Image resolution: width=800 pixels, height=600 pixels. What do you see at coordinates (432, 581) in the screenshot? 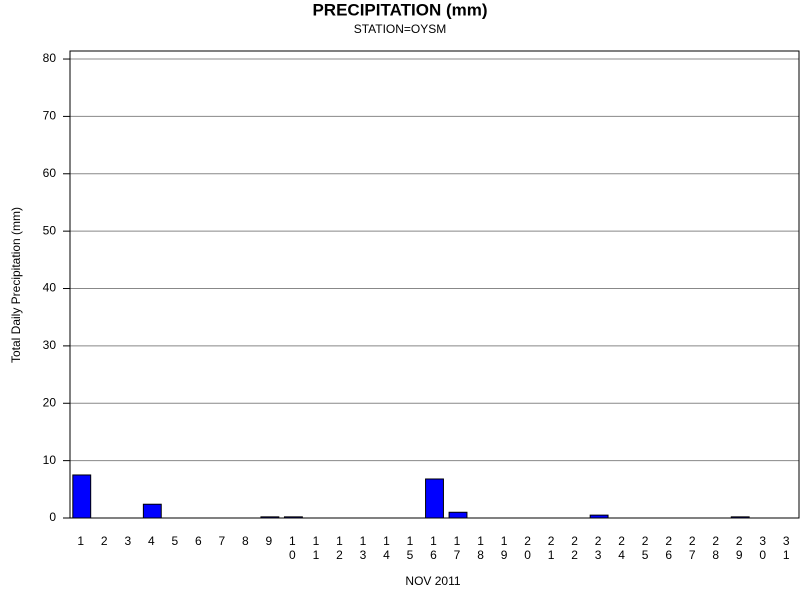
I see `x-axis-label: NOV 2011` at bounding box center [432, 581].